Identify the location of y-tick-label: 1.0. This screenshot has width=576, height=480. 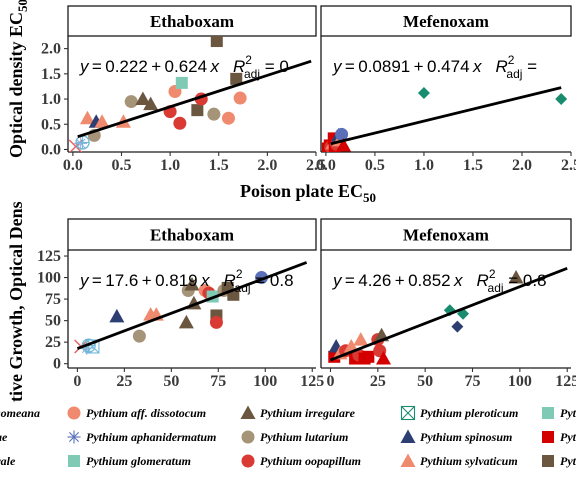
(51, 99).